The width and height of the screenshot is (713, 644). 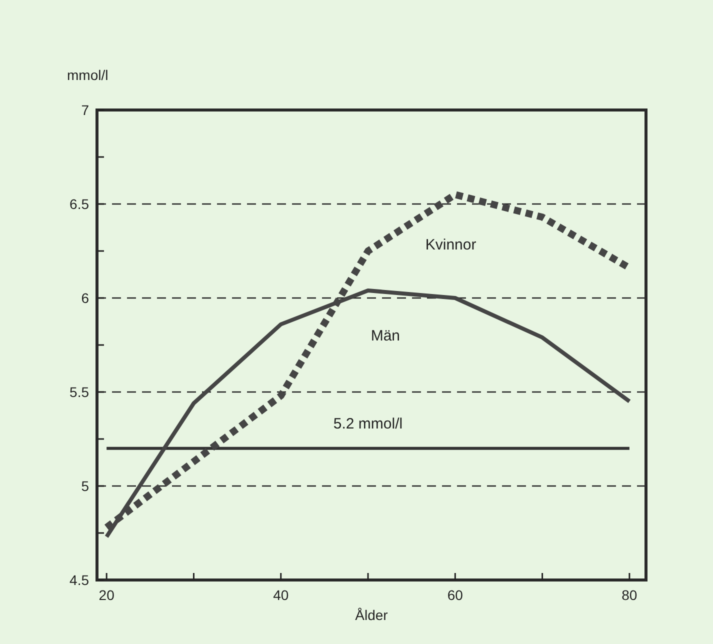 What do you see at coordinates (80, 392) in the screenshot?
I see `y-tick-label: 5.5` at bounding box center [80, 392].